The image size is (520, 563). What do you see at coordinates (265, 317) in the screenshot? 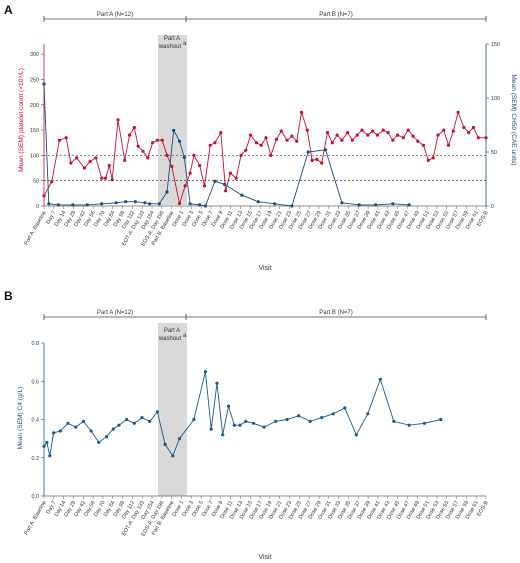
I see `panel-b-part-brackets` at bounding box center [265, 317].